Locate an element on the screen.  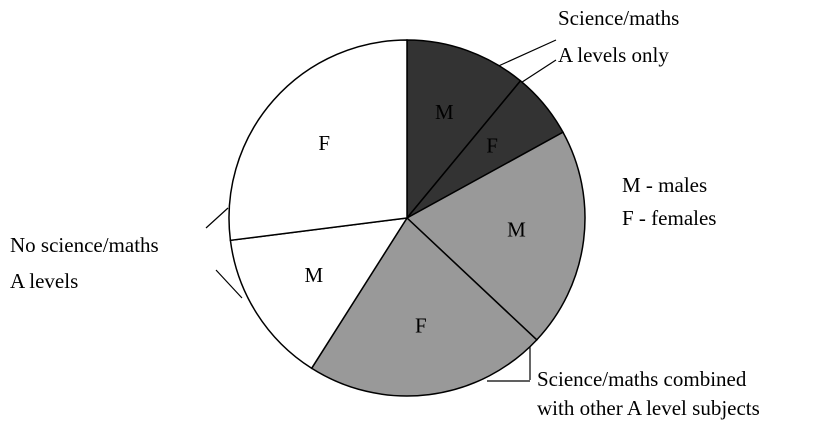
annotation: A levels is located at coordinates (44, 281).